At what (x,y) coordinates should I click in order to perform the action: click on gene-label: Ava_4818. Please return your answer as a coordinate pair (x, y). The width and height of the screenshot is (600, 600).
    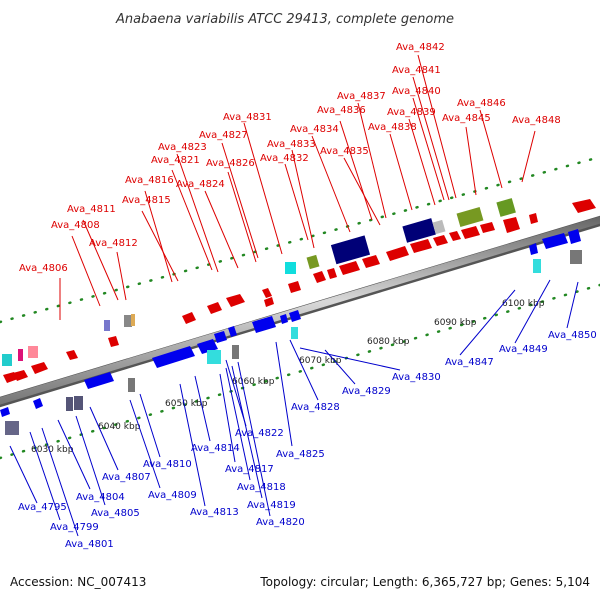
    Looking at the image, I should click on (261, 487).